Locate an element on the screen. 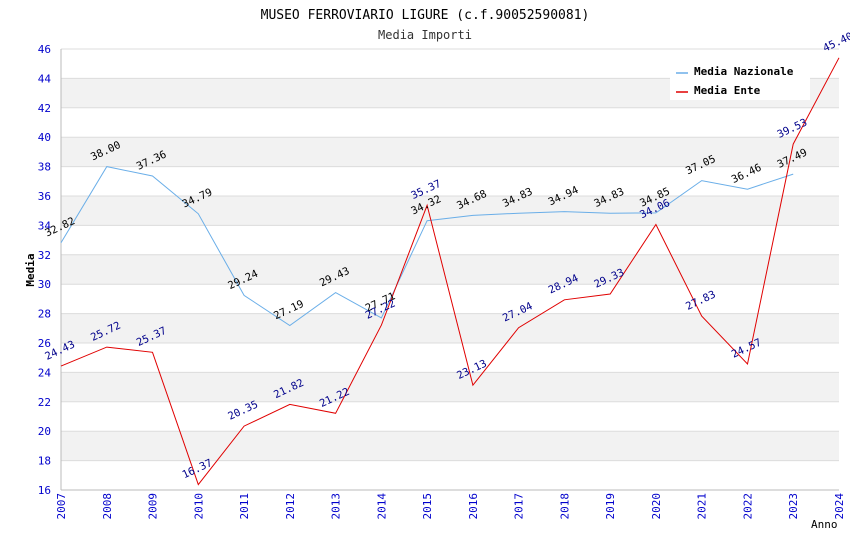  y-tick-label: 24 is located at coordinates (45, 372).